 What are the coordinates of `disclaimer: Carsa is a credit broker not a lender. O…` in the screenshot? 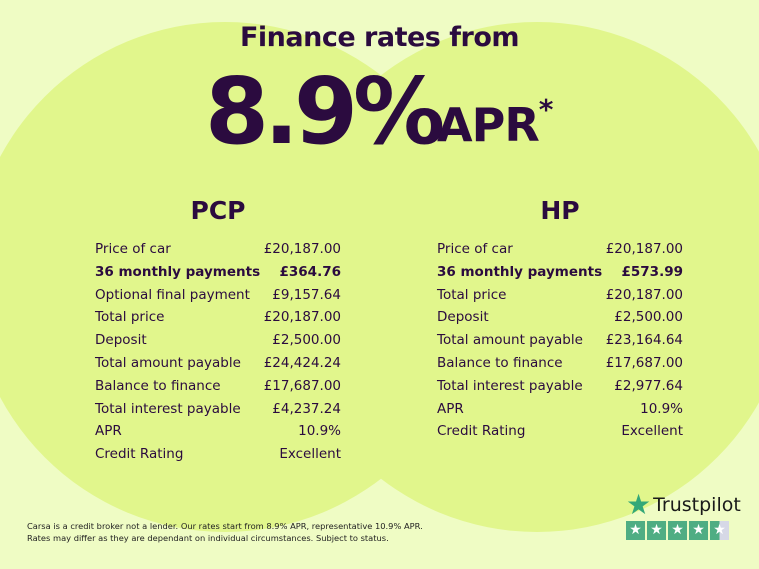 It's located at (225, 532).